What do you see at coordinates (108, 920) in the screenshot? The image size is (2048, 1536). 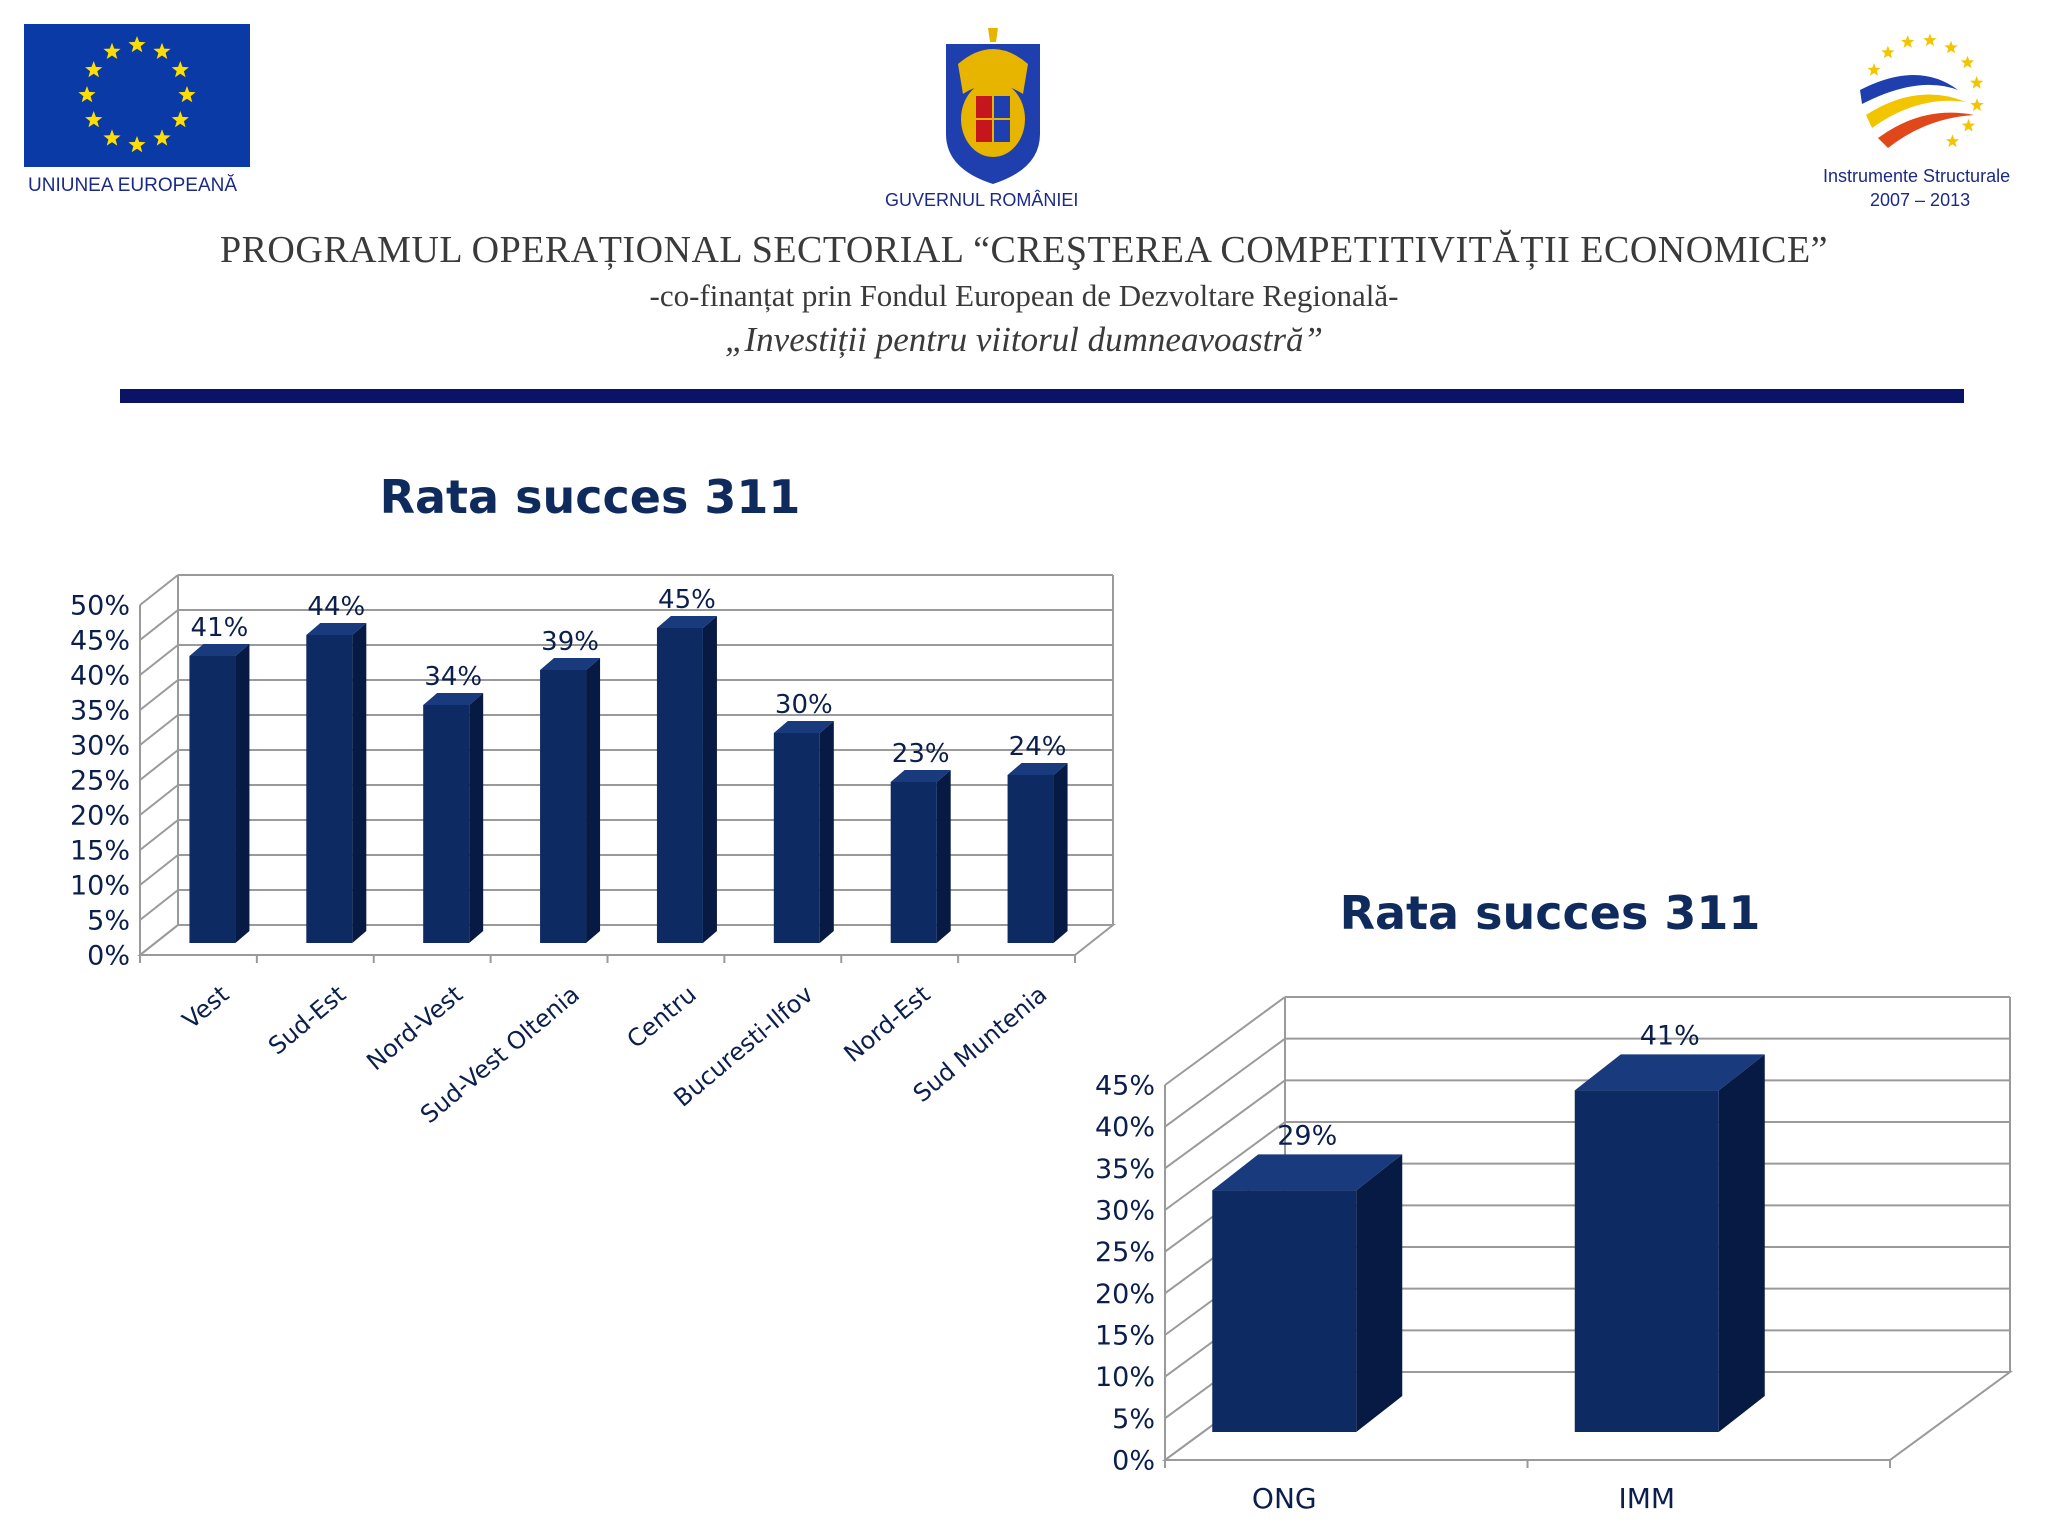 I see `chart1-y-tick-label: 5%` at bounding box center [108, 920].